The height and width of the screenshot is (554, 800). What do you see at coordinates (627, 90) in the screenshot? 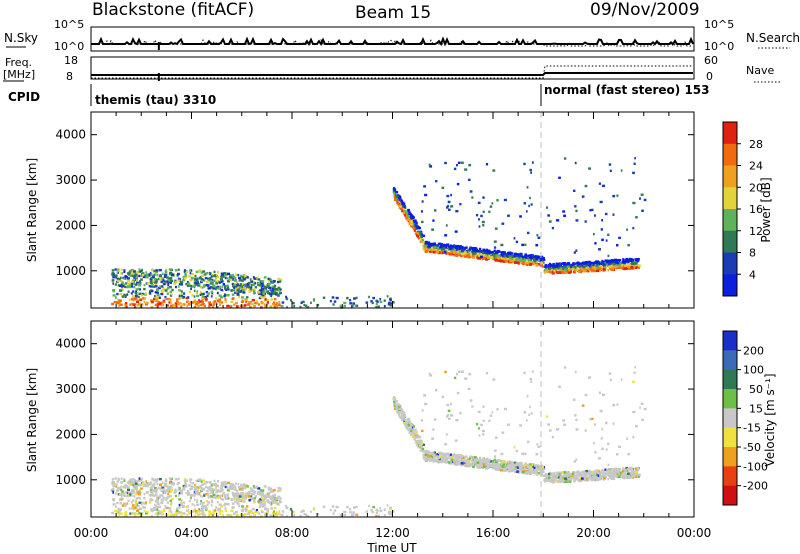
I see `cpid-program-2: normal (fast stereo) 153` at bounding box center [627, 90].